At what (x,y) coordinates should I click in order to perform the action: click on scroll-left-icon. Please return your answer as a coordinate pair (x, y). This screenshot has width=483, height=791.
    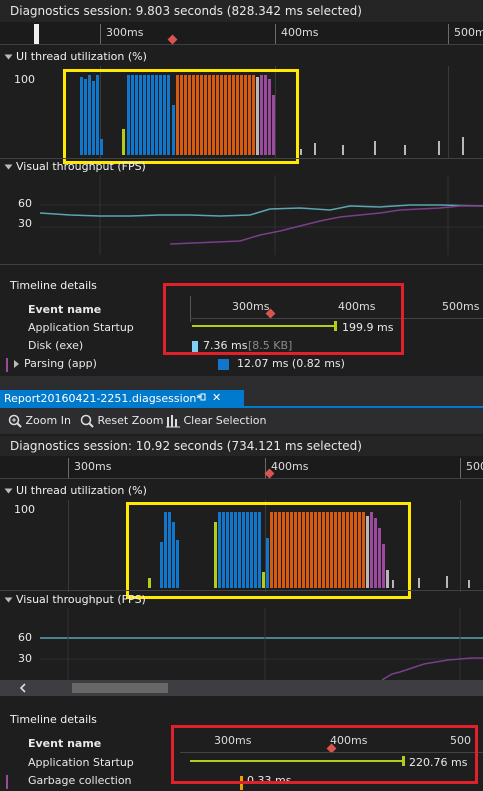
    Looking at the image, I should click on (23, 689).